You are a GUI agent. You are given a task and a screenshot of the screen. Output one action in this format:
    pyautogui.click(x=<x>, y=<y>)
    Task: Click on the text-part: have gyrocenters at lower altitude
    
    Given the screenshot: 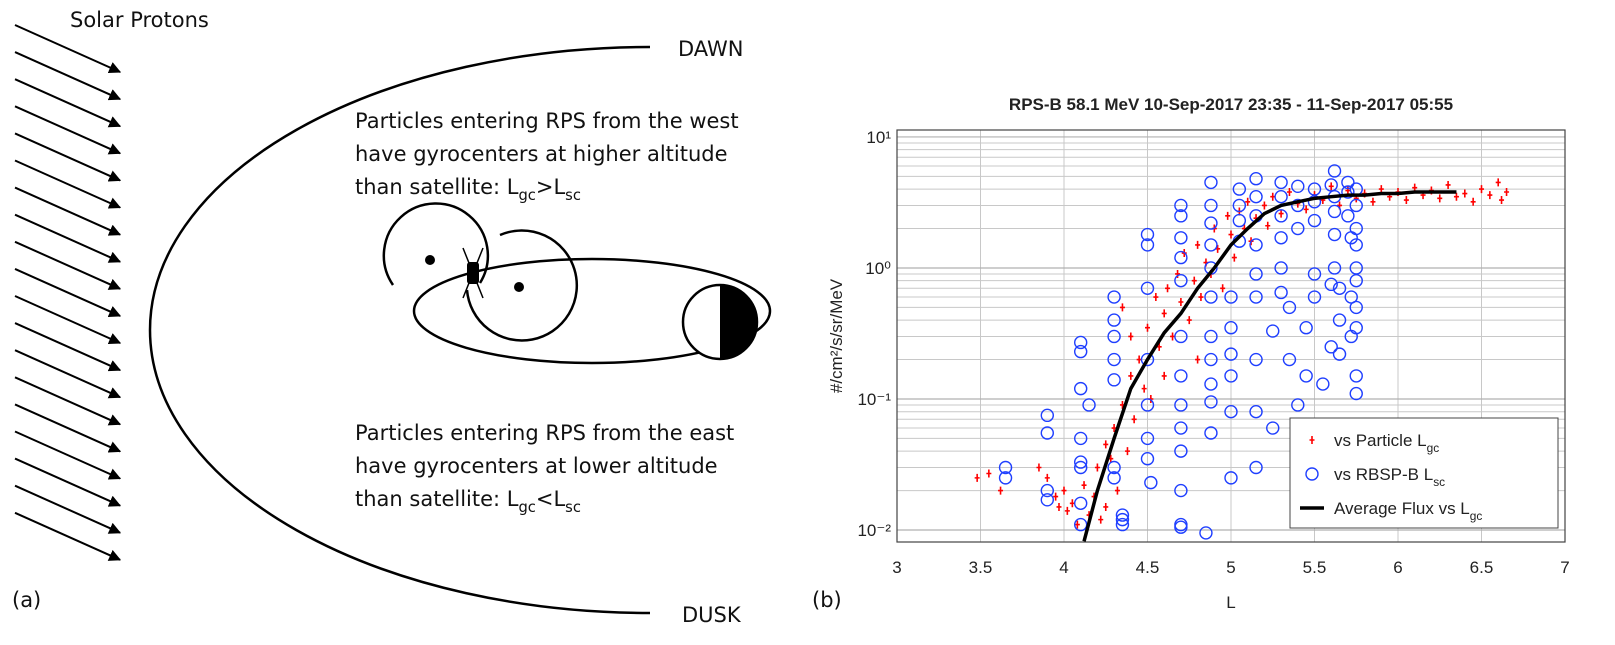 What is the action you would take?
    pyautogui.click(x=536, y=466)
    